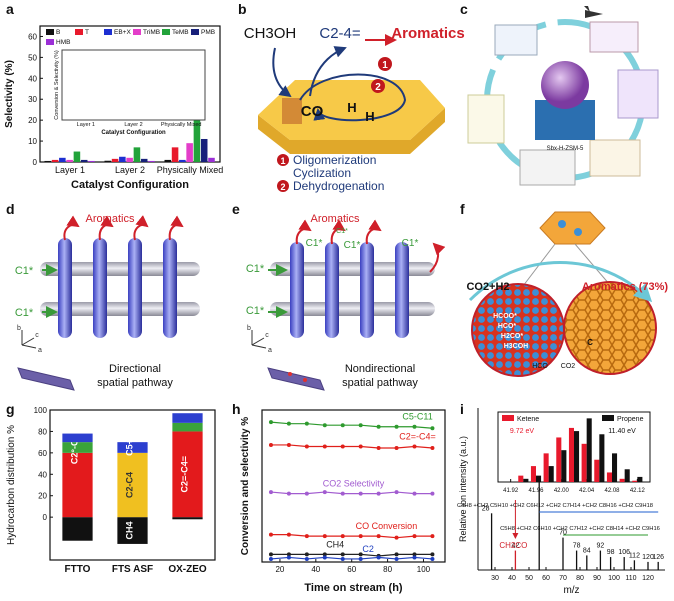 The image size is (674, 601). What do you see at coordinates (610, 328) in the screenshot?
I see `zeolite-zoom` at bounding box center [610, 328].